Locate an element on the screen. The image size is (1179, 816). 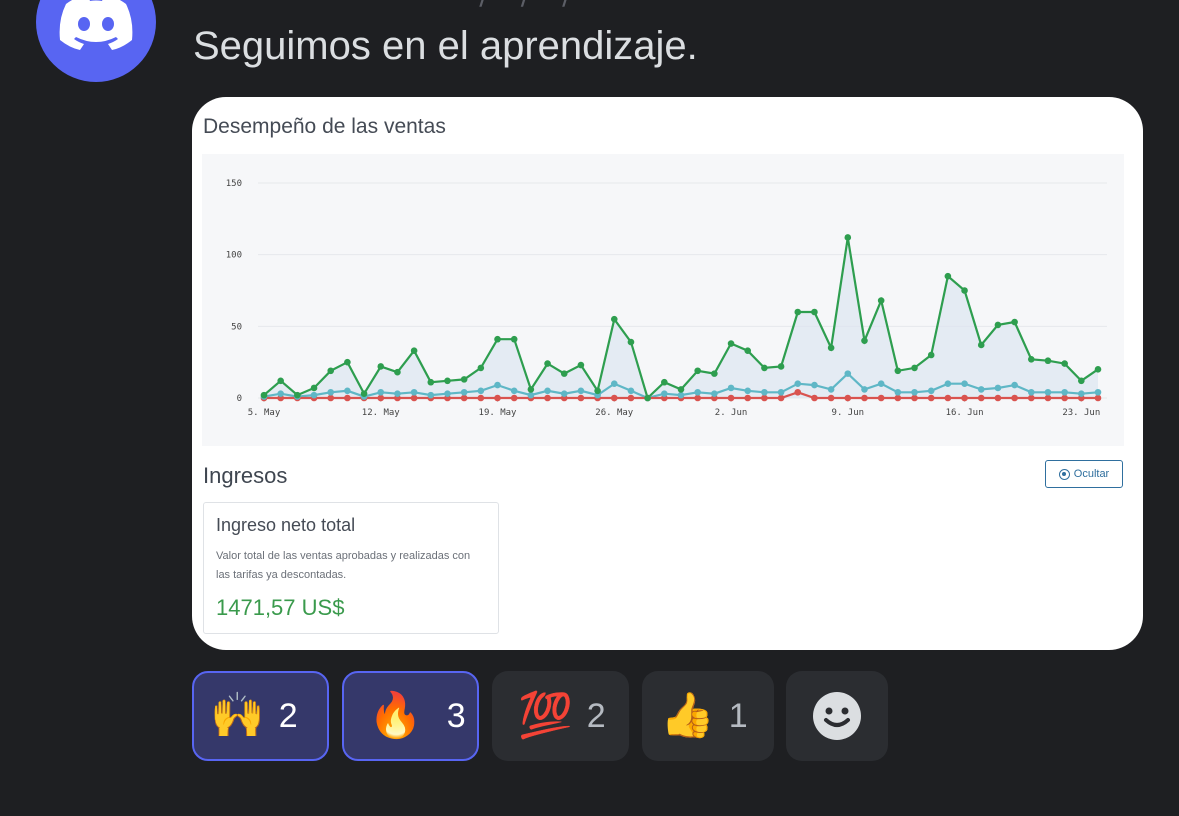
income-card-title: Ingreso neto total is located at coordinates (286, 525).